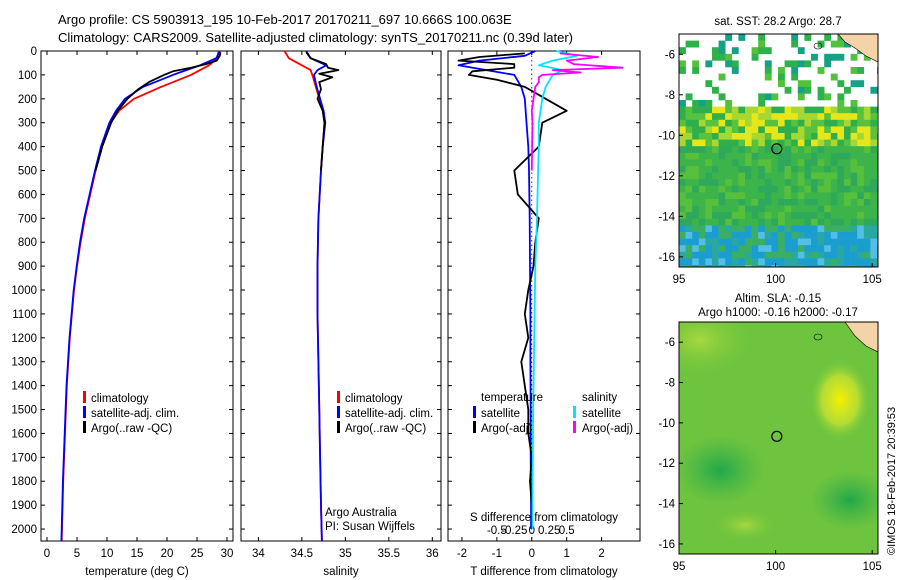  Describe the element at coordinates (872, 567) in the screenshot. I see `lon-tick-label: 105` at that location.